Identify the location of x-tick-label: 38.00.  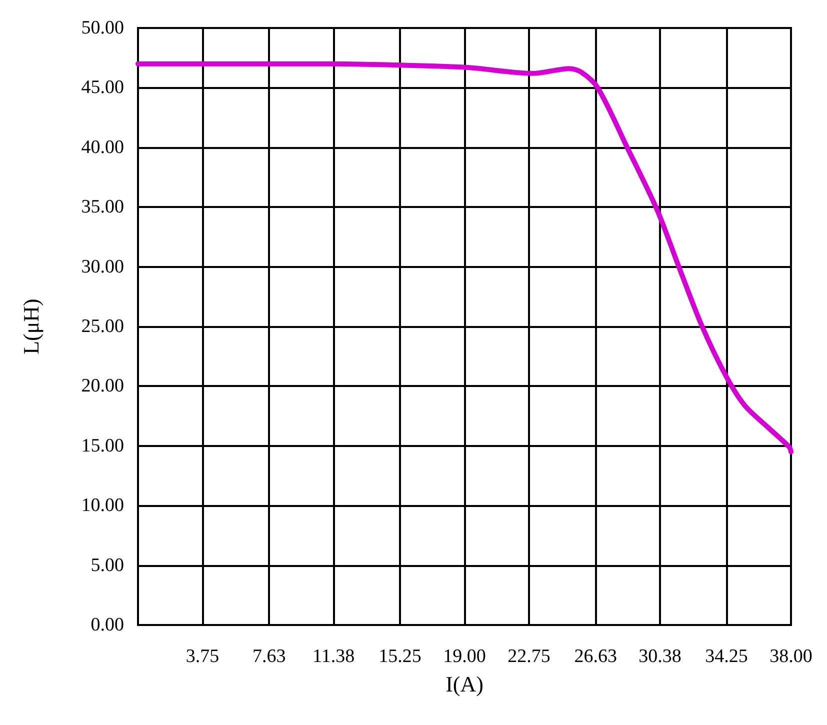
(791, 656).